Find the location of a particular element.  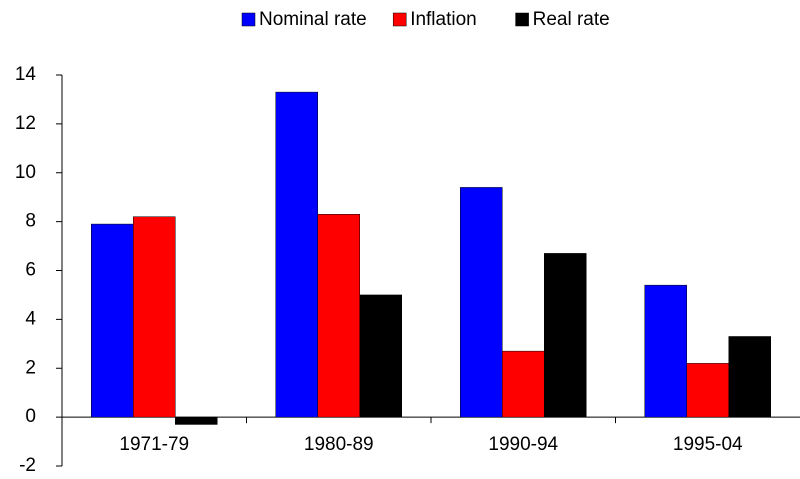

x-tick-label: 1971-79 is located at coordinates (154, 444).